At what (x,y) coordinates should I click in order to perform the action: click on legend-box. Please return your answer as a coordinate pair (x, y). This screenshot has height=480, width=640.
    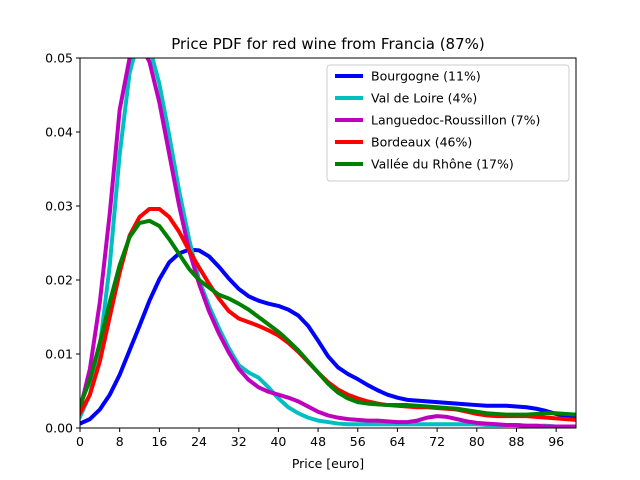
    Looking at the image, I should click on (448, 123).